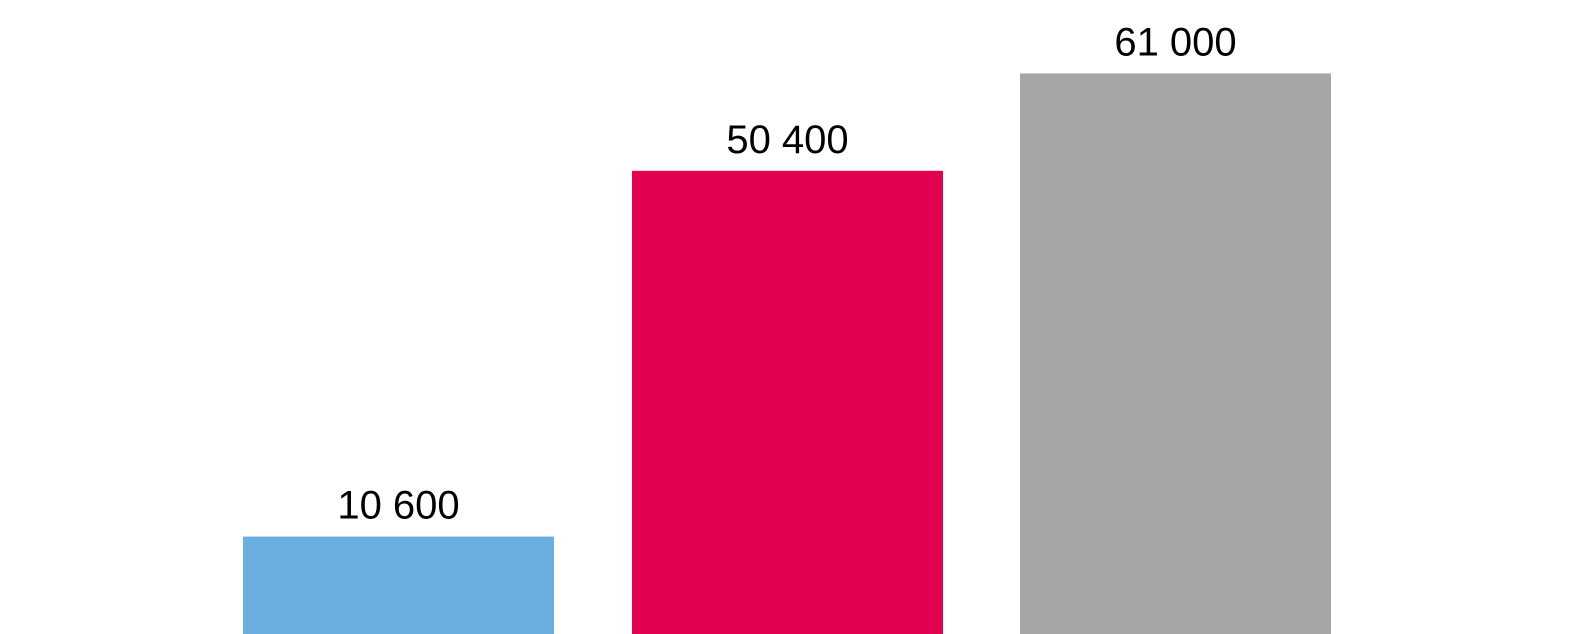 The image size is (1587, 634). Describe the element at coordinates (787, 140) in the screenshot. I see `bar-value-label-2: 50 400` at that location.